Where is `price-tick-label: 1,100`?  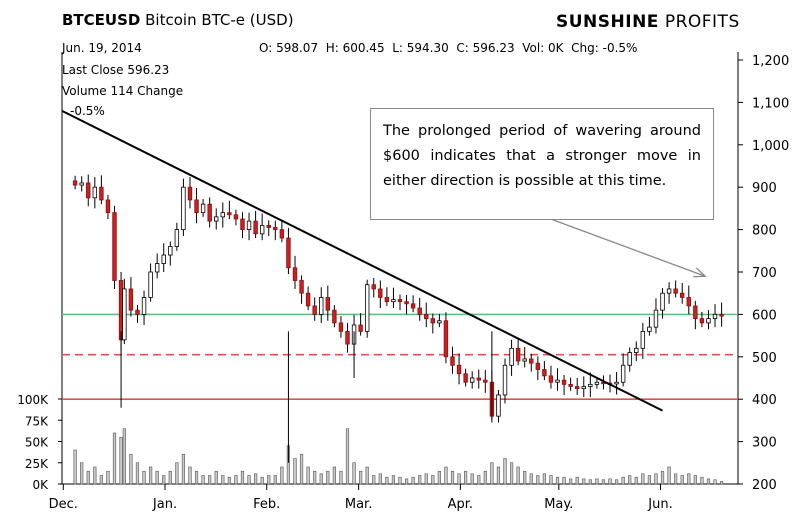
price-tick-label: 1,100 is located at coordinates (770, 103).